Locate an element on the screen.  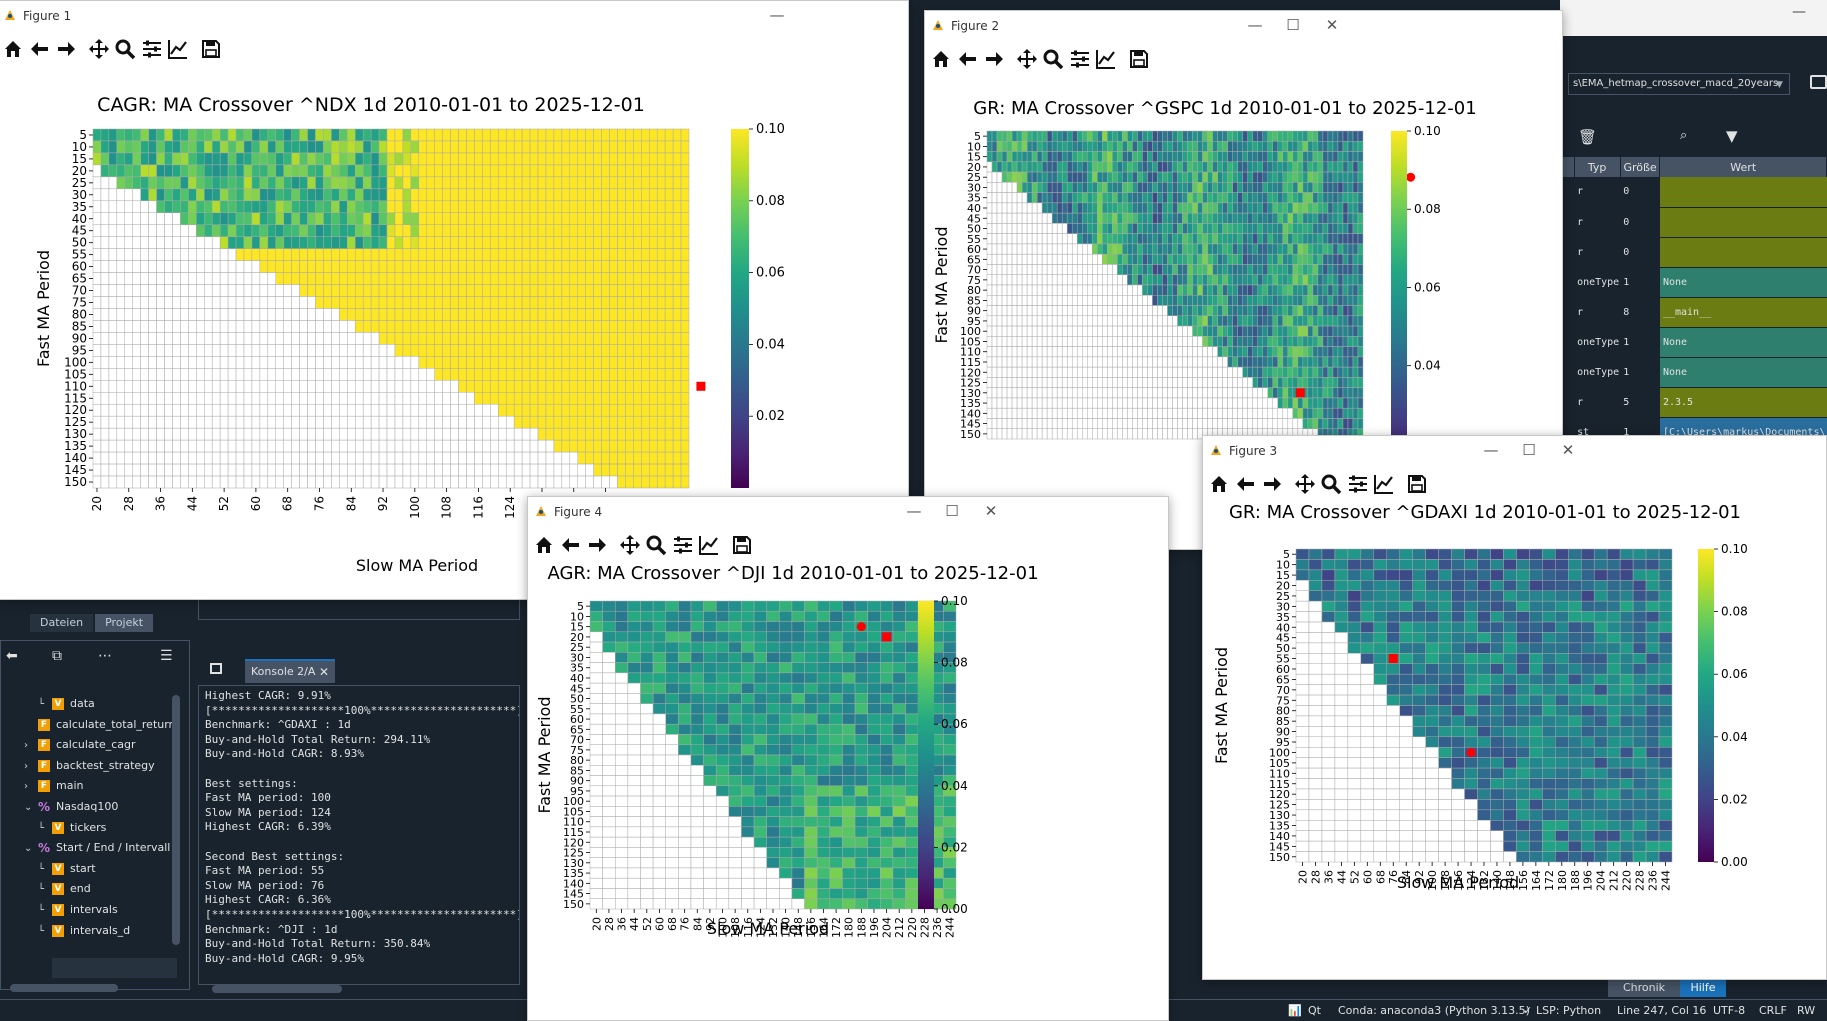
col-value-header: Wert is located at coordinates (1743, 167).